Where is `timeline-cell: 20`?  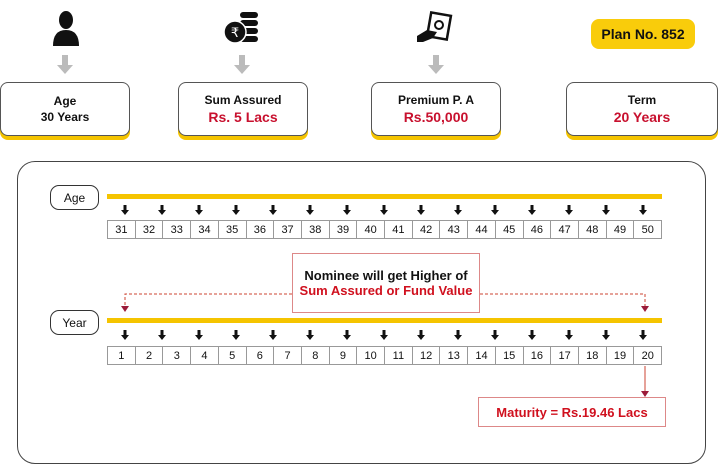 timeline-cell: 20 is located at coordinates (647, 355).